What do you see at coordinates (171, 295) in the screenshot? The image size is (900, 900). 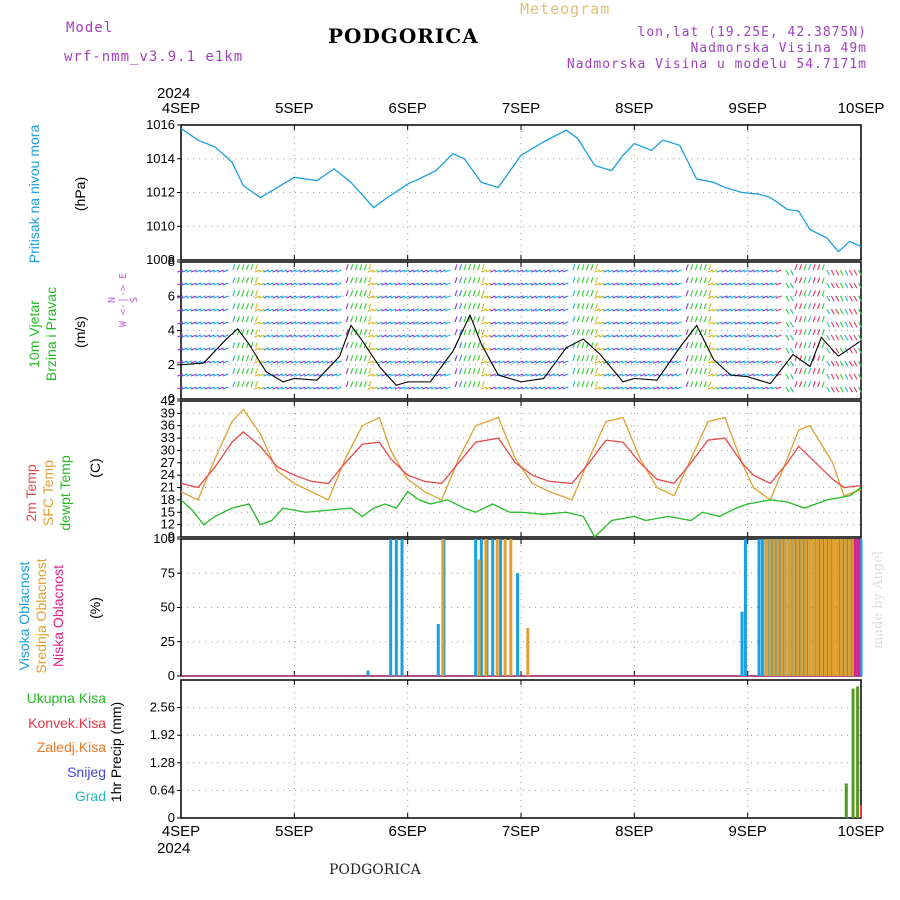 I see `ytick-label: 6` at bounding box center [171, 295].